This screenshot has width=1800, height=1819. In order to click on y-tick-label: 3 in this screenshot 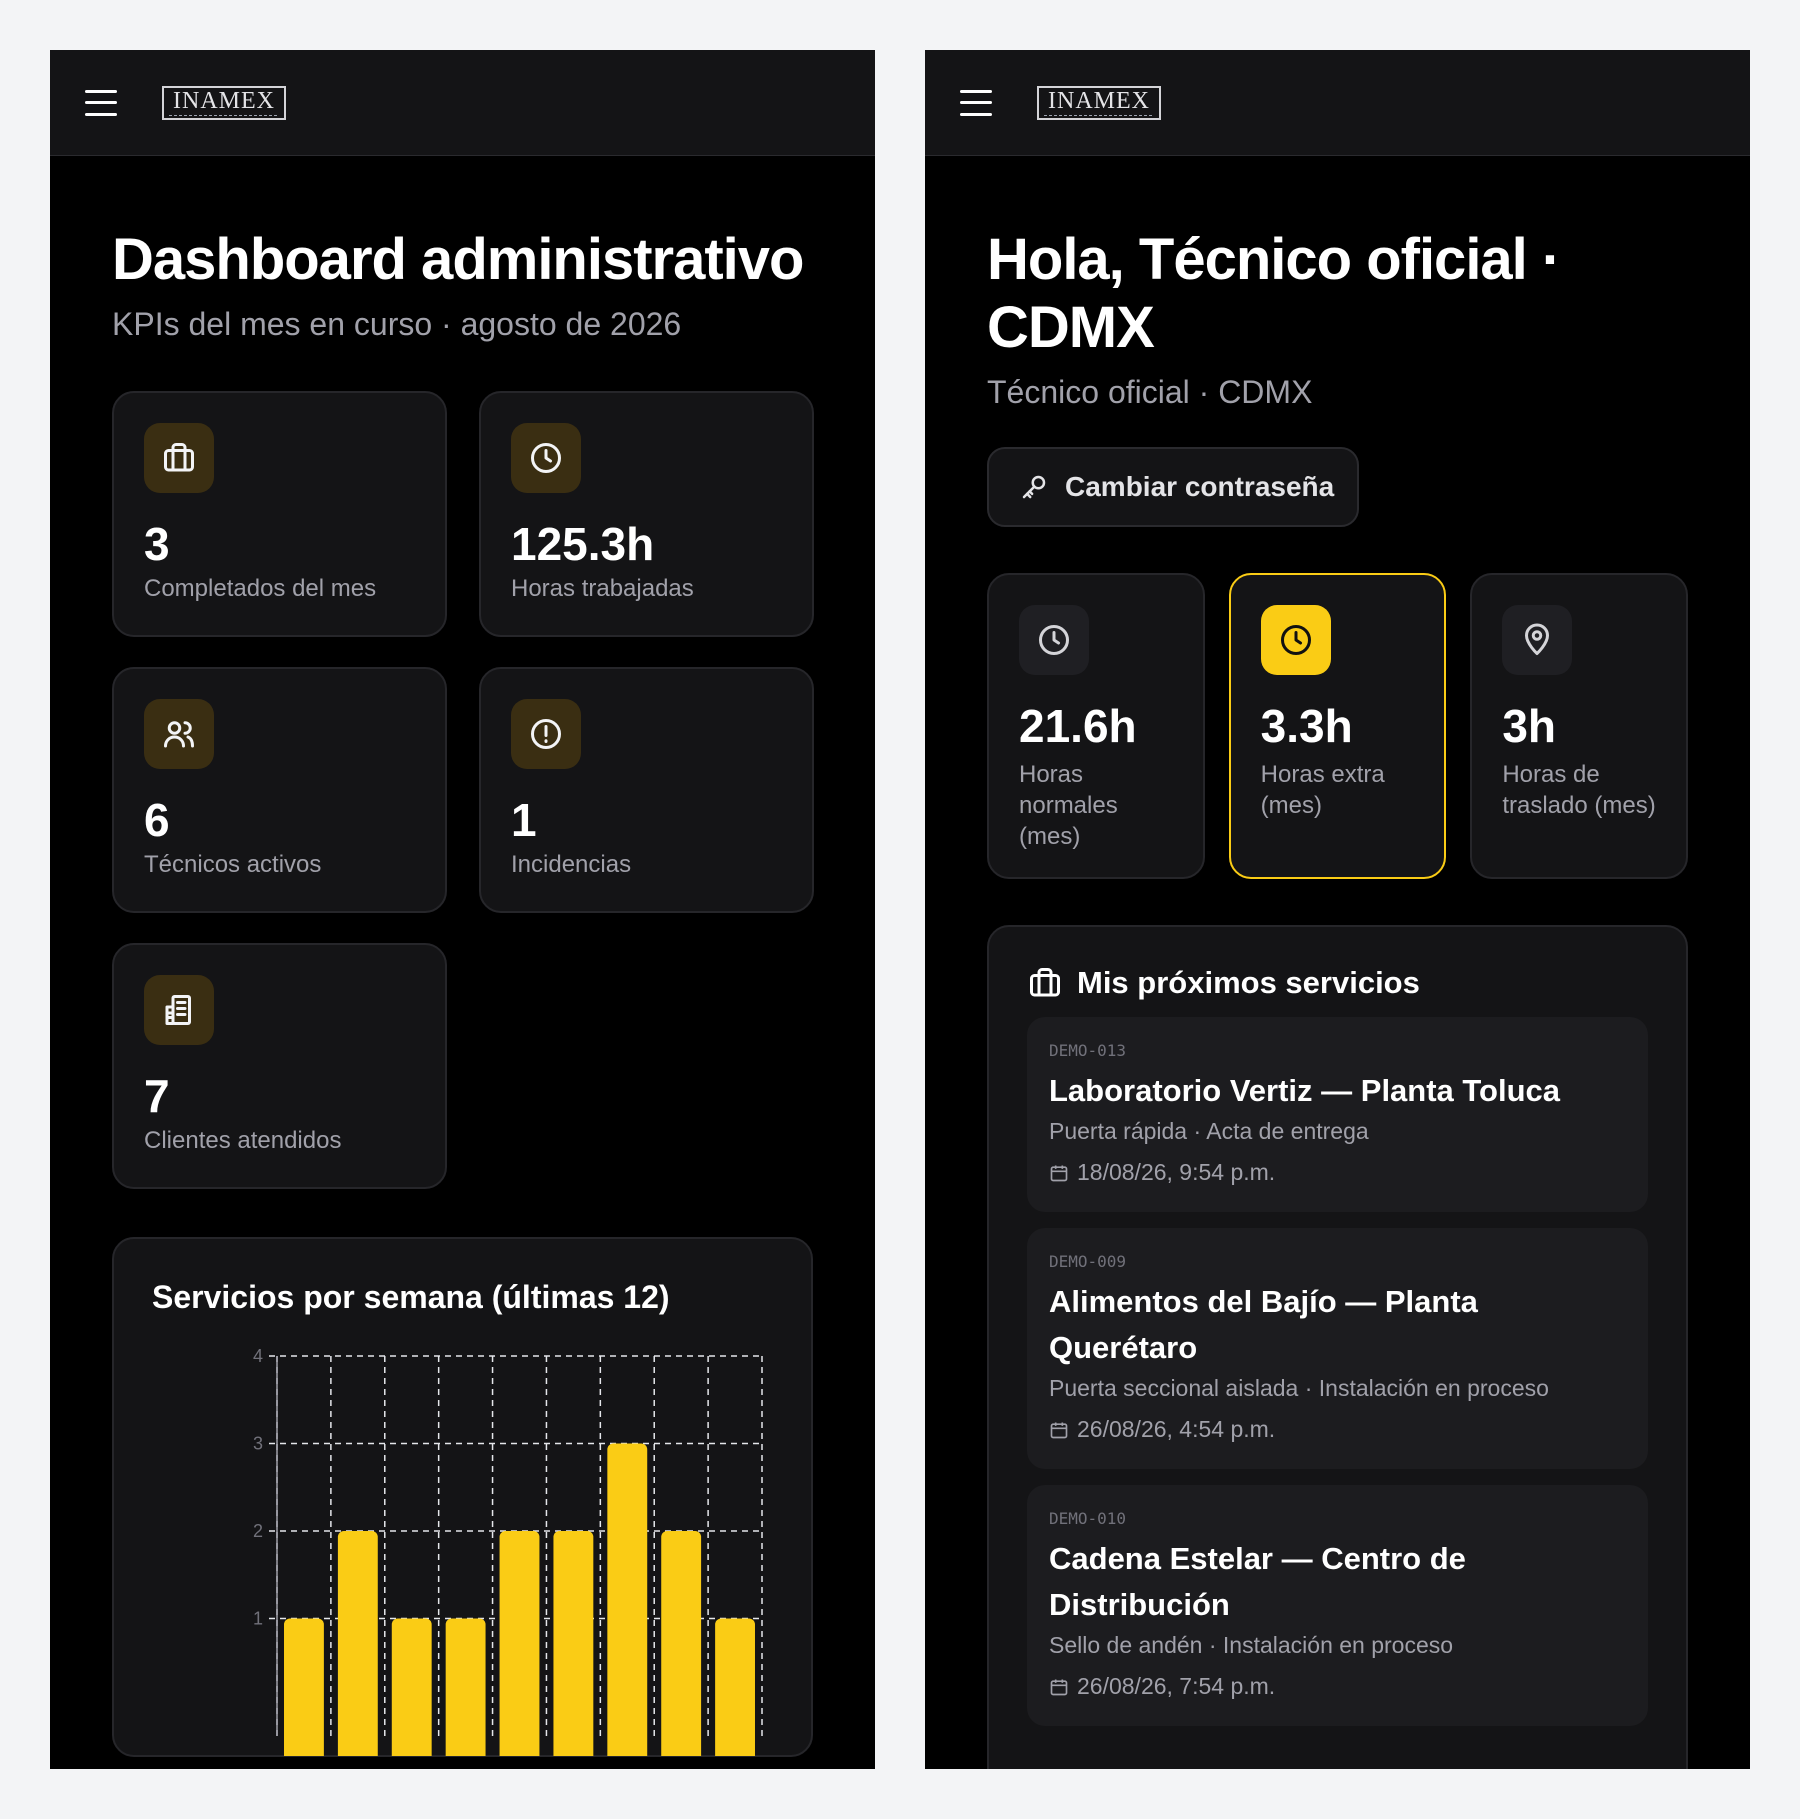, I will do `click(258, 1444)`.